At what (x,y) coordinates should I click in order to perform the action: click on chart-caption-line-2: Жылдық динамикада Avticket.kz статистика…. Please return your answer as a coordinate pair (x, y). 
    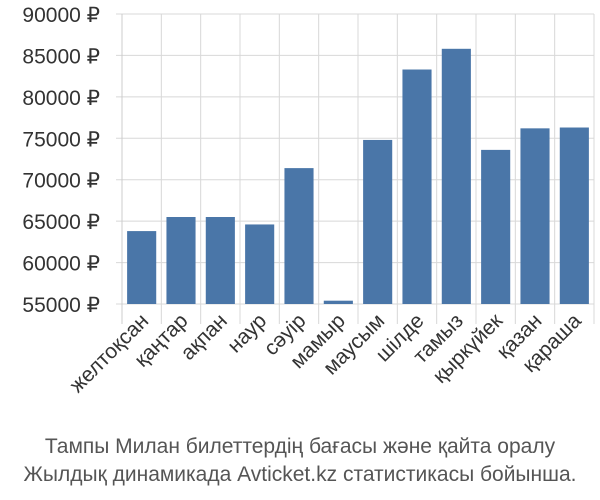
    Looking at the image, I should click on (300, 474).